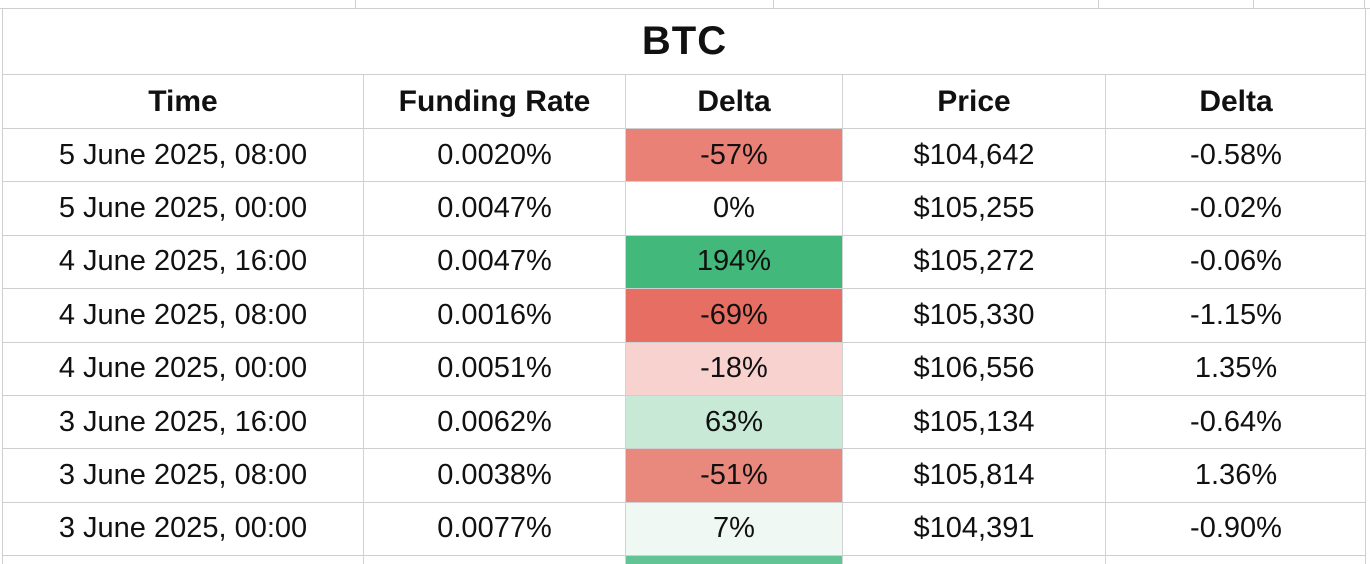  What do you see at coordinates (183, 102) in the screenshot?
I see `column-header-time: Time` at bounding box center [183, 102].